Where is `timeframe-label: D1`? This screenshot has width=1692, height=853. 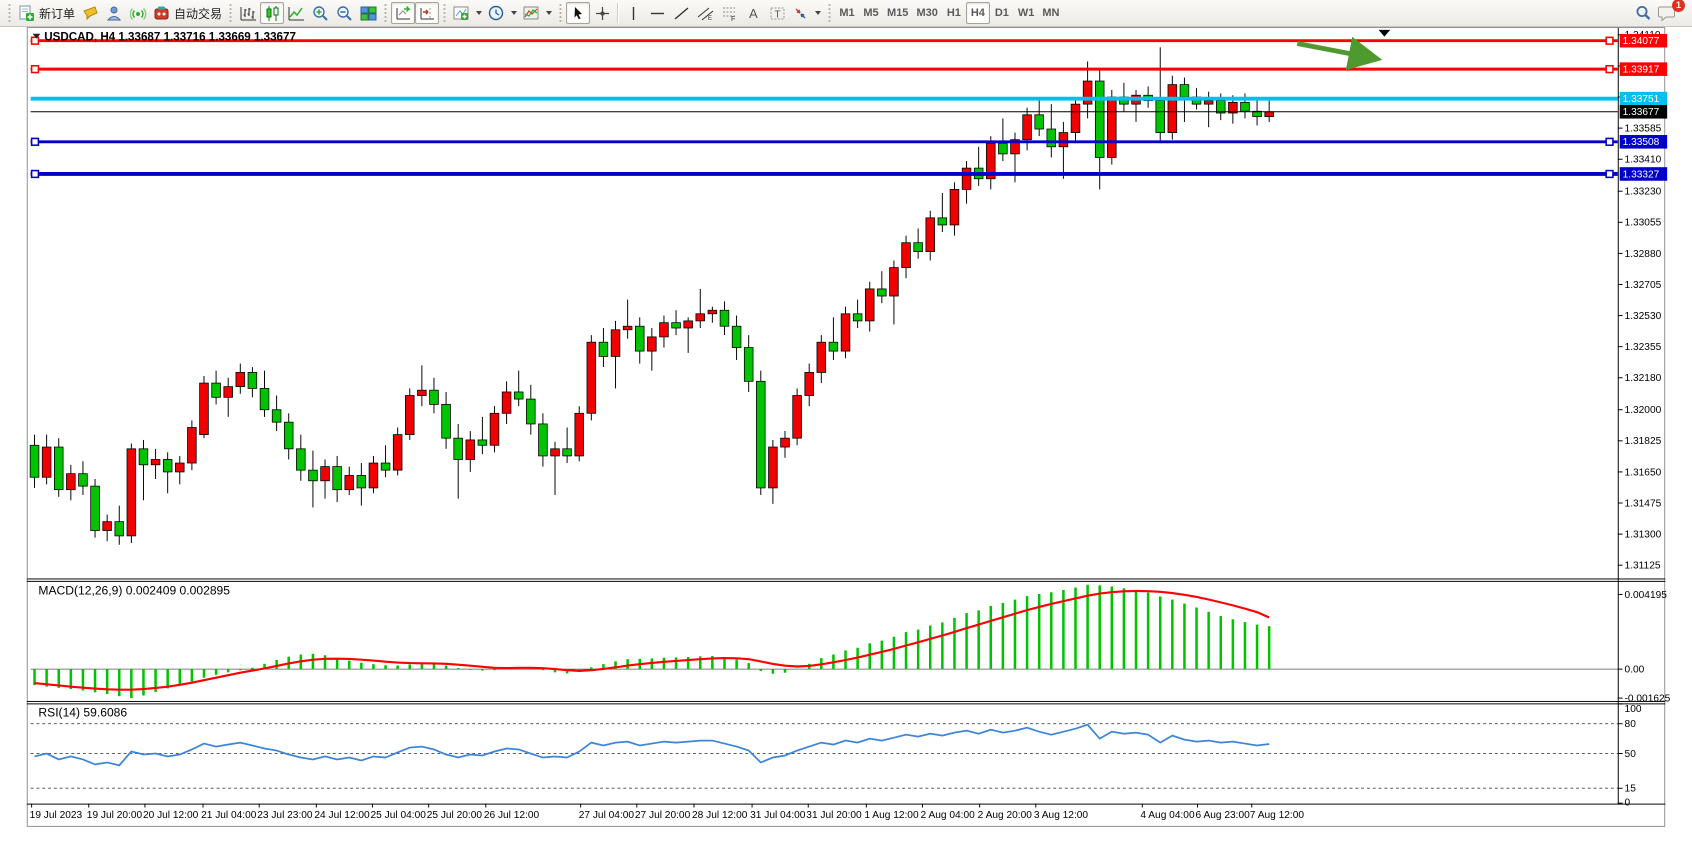 timeframe-label: D1 is located at coordinates (1001, 13).